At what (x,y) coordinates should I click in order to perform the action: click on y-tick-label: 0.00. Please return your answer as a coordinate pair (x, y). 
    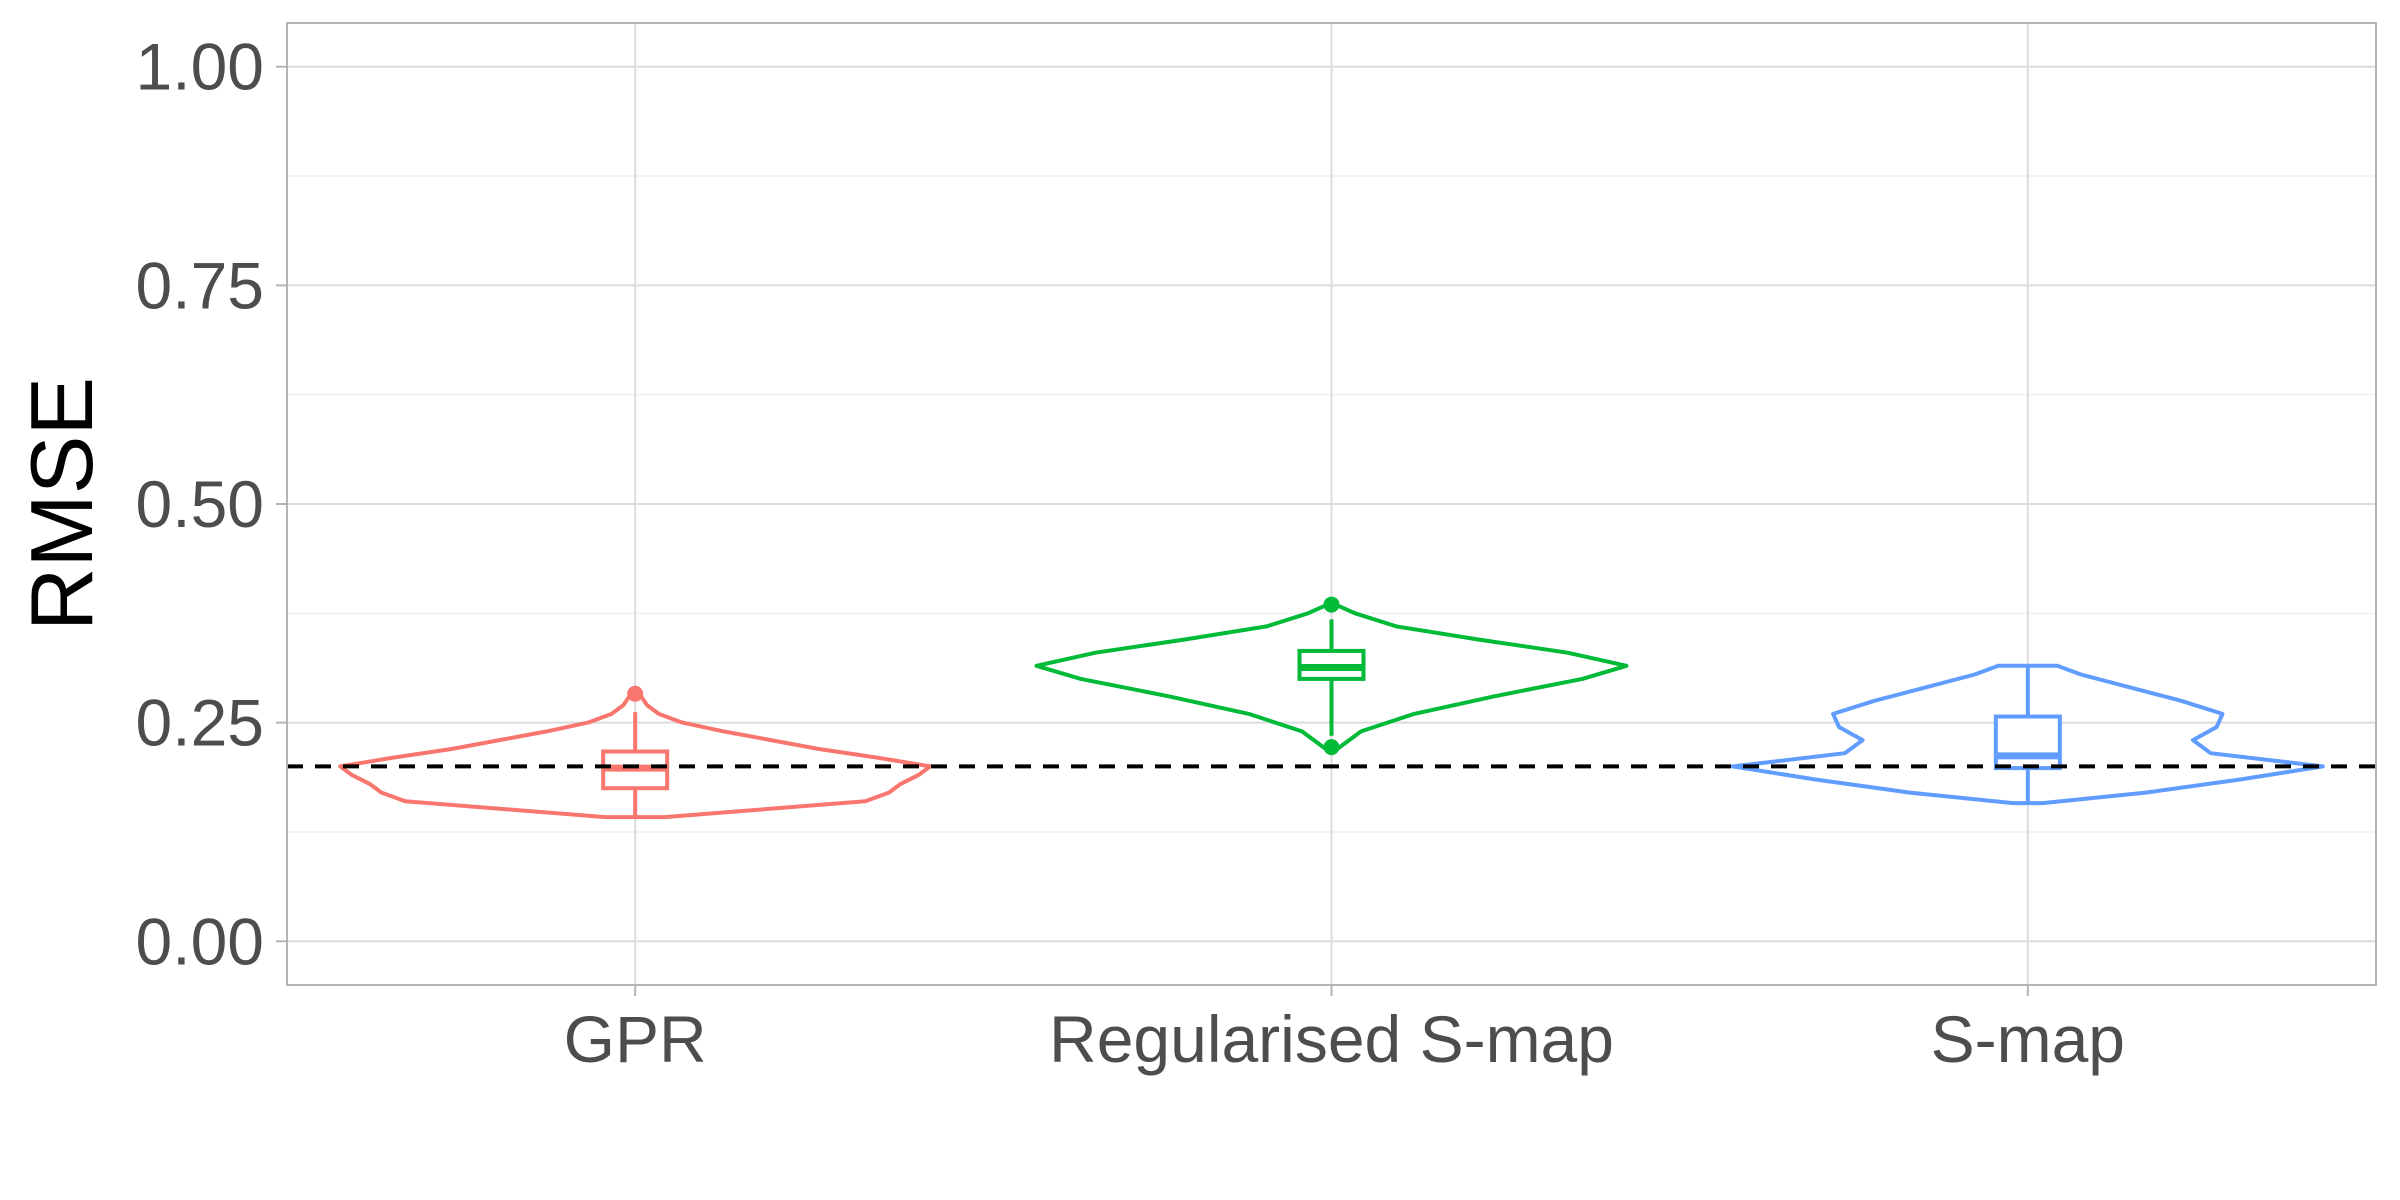
    Looking at the image, I should click on (200, 941).